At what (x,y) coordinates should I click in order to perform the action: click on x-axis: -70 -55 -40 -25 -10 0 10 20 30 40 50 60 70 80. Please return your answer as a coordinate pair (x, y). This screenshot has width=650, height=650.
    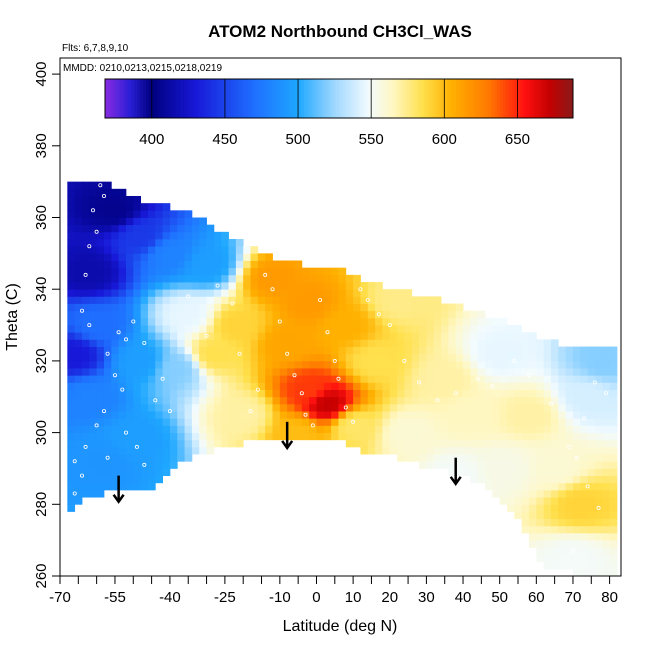
    Looking at the image, I should click on (333, 591).